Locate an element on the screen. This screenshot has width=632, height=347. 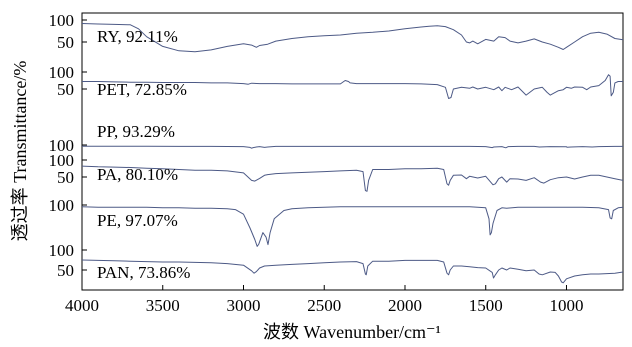
x-tick-label: 3500 is located at coordinates (163, 305).